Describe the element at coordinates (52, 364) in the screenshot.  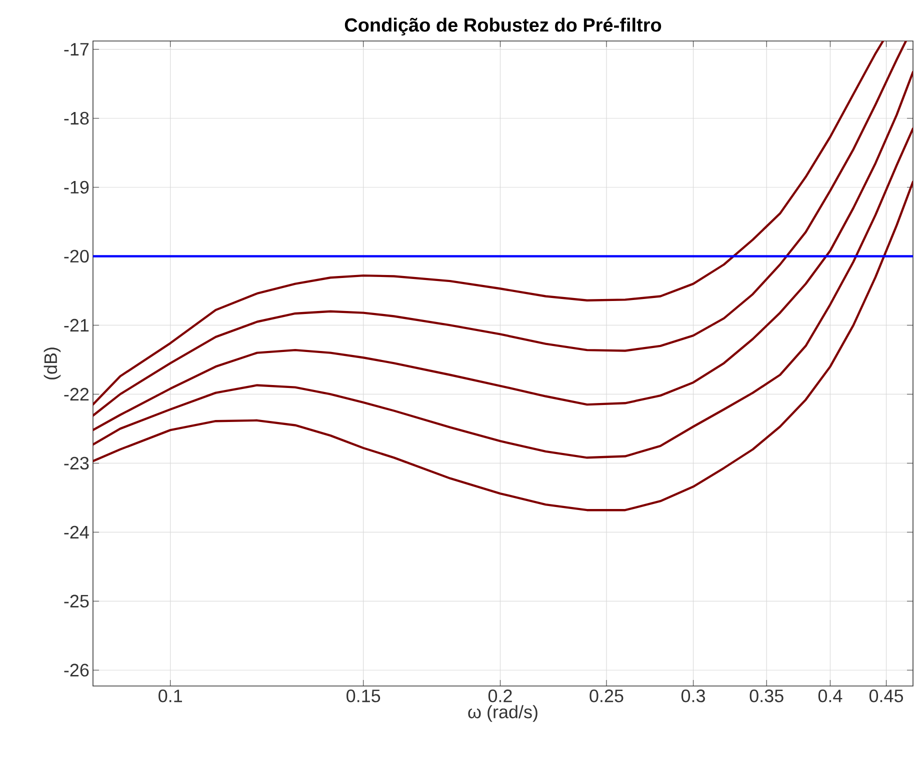
I see `y-axis-title: (dB)` at that location.